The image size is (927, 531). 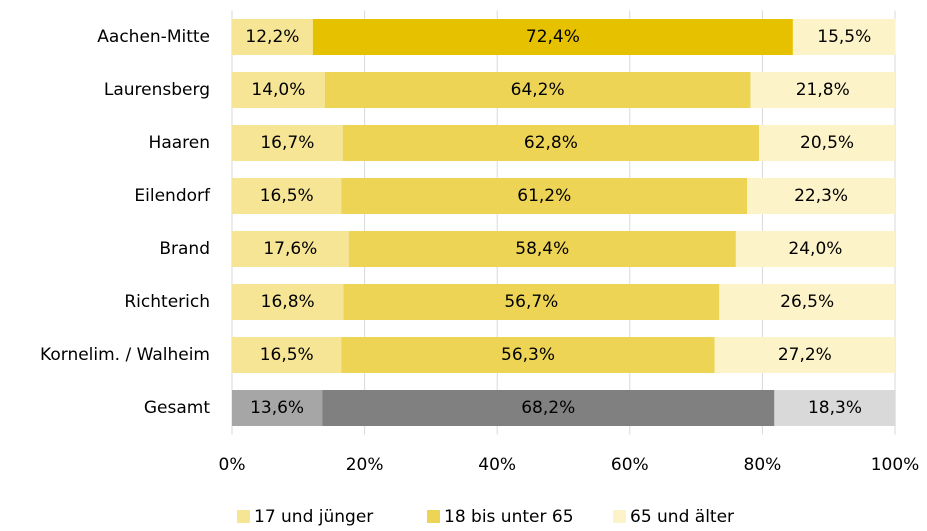 I want to click on data-label: 62,8%, so click(x=551, y=143).